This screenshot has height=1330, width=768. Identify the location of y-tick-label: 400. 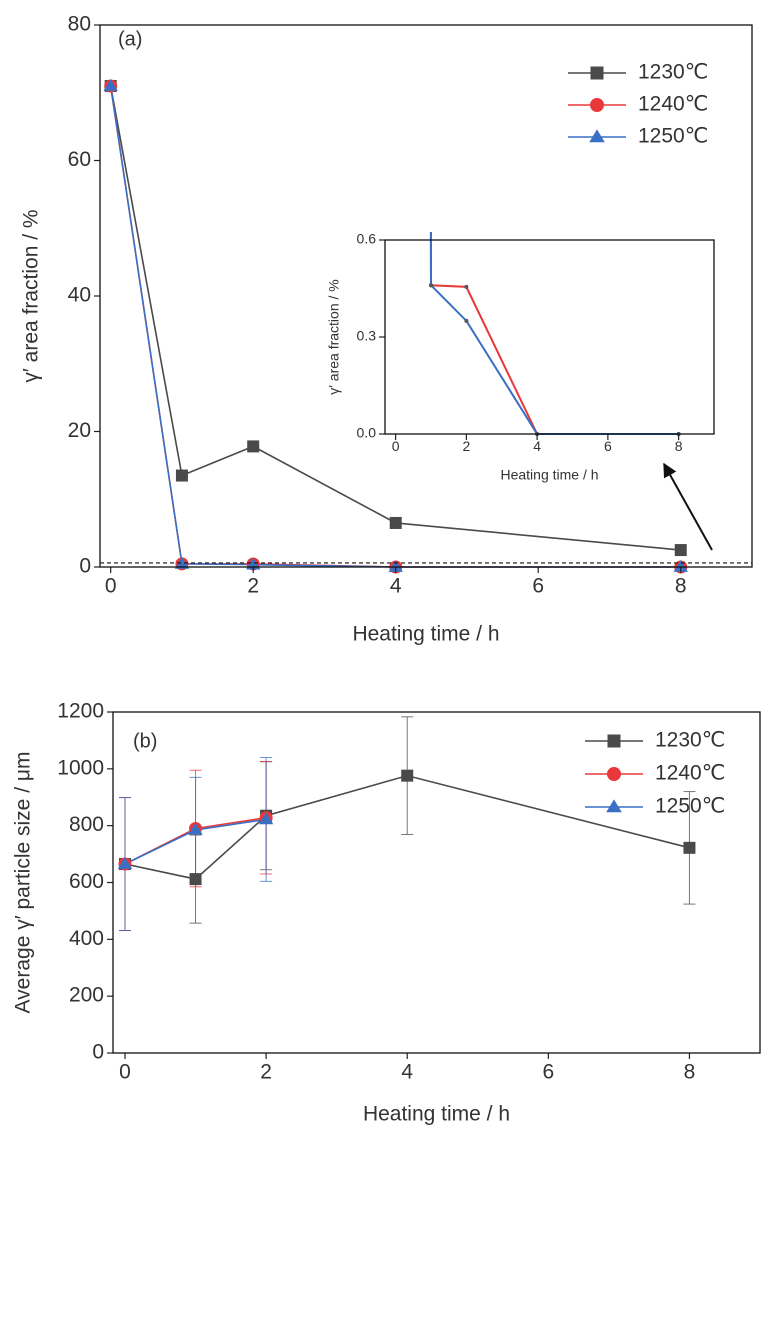
(86, 938).